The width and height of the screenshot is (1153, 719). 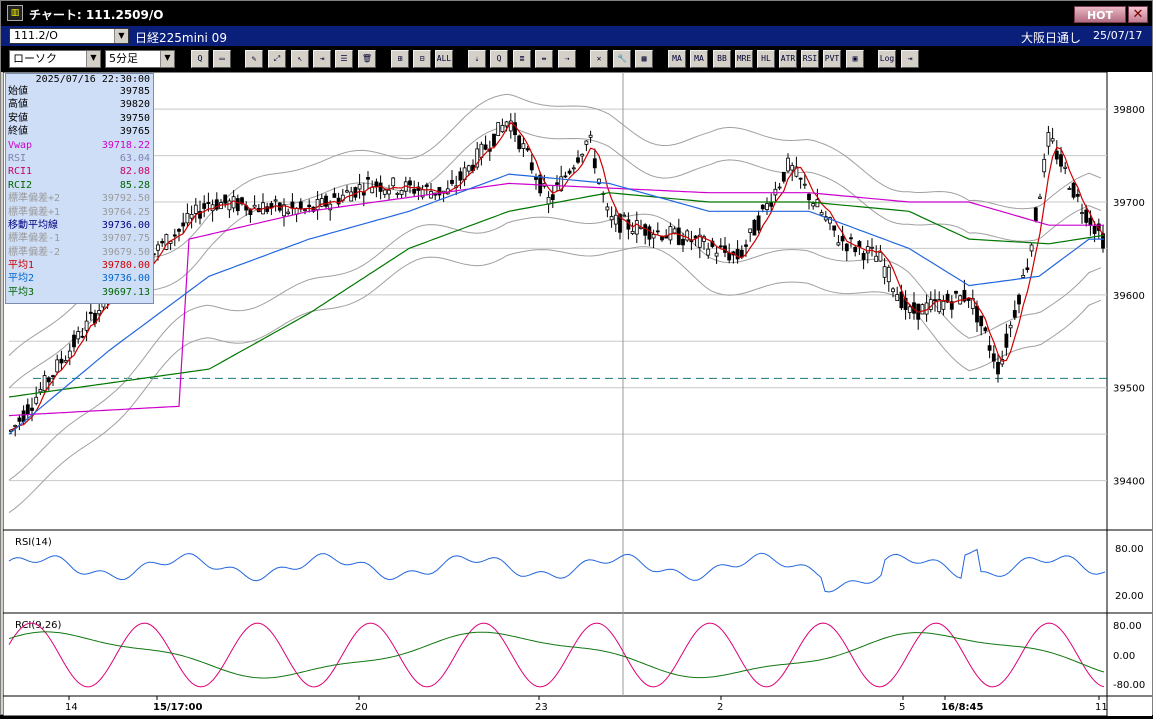 I want to click on toolbar-button: 🔧, so click(x=622, y=59).